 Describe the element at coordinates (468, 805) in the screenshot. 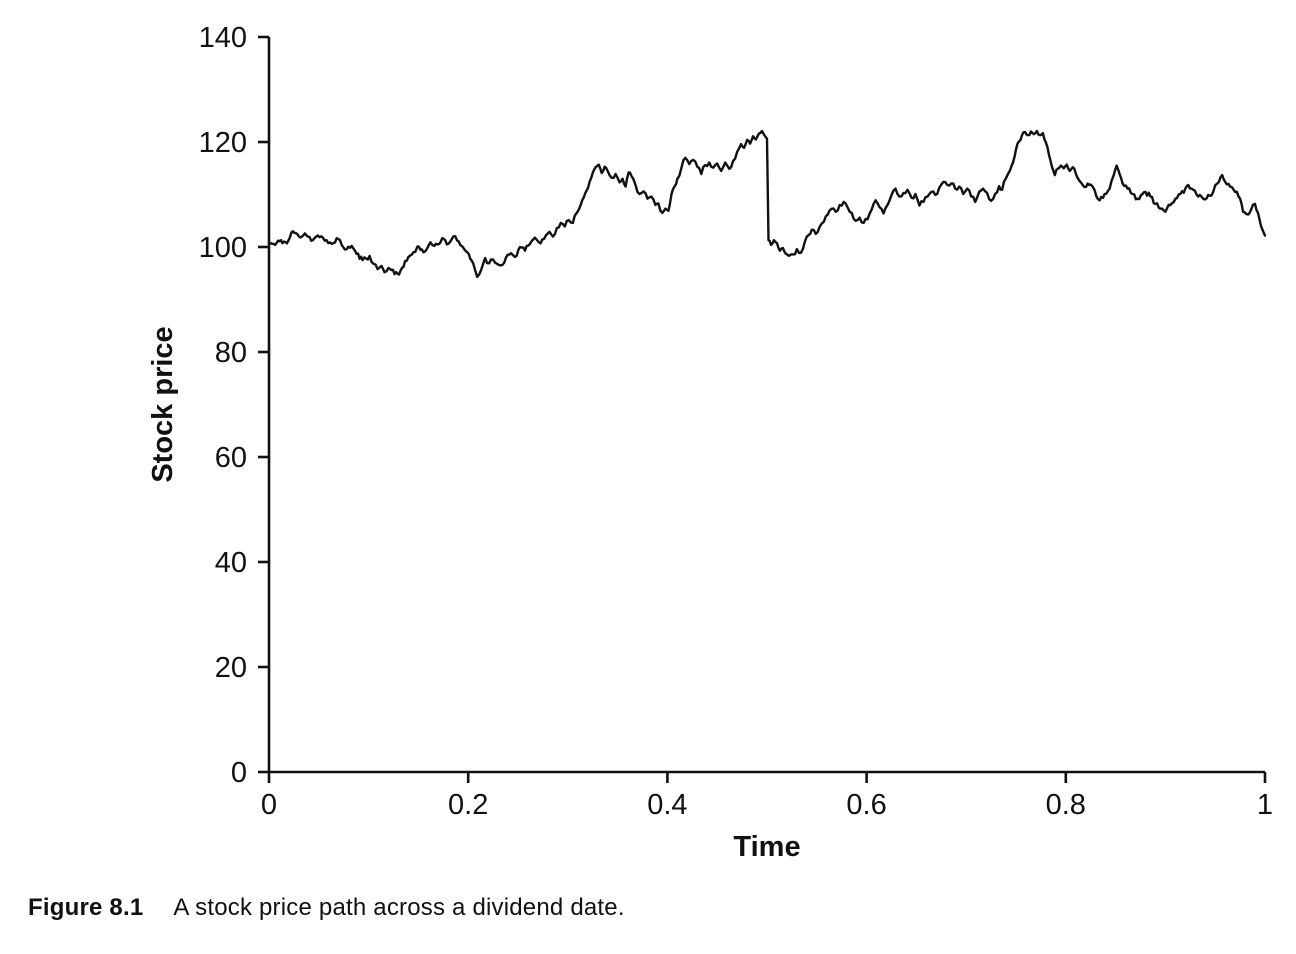

I see `x-axis-tick-label: 0.2` at that location.